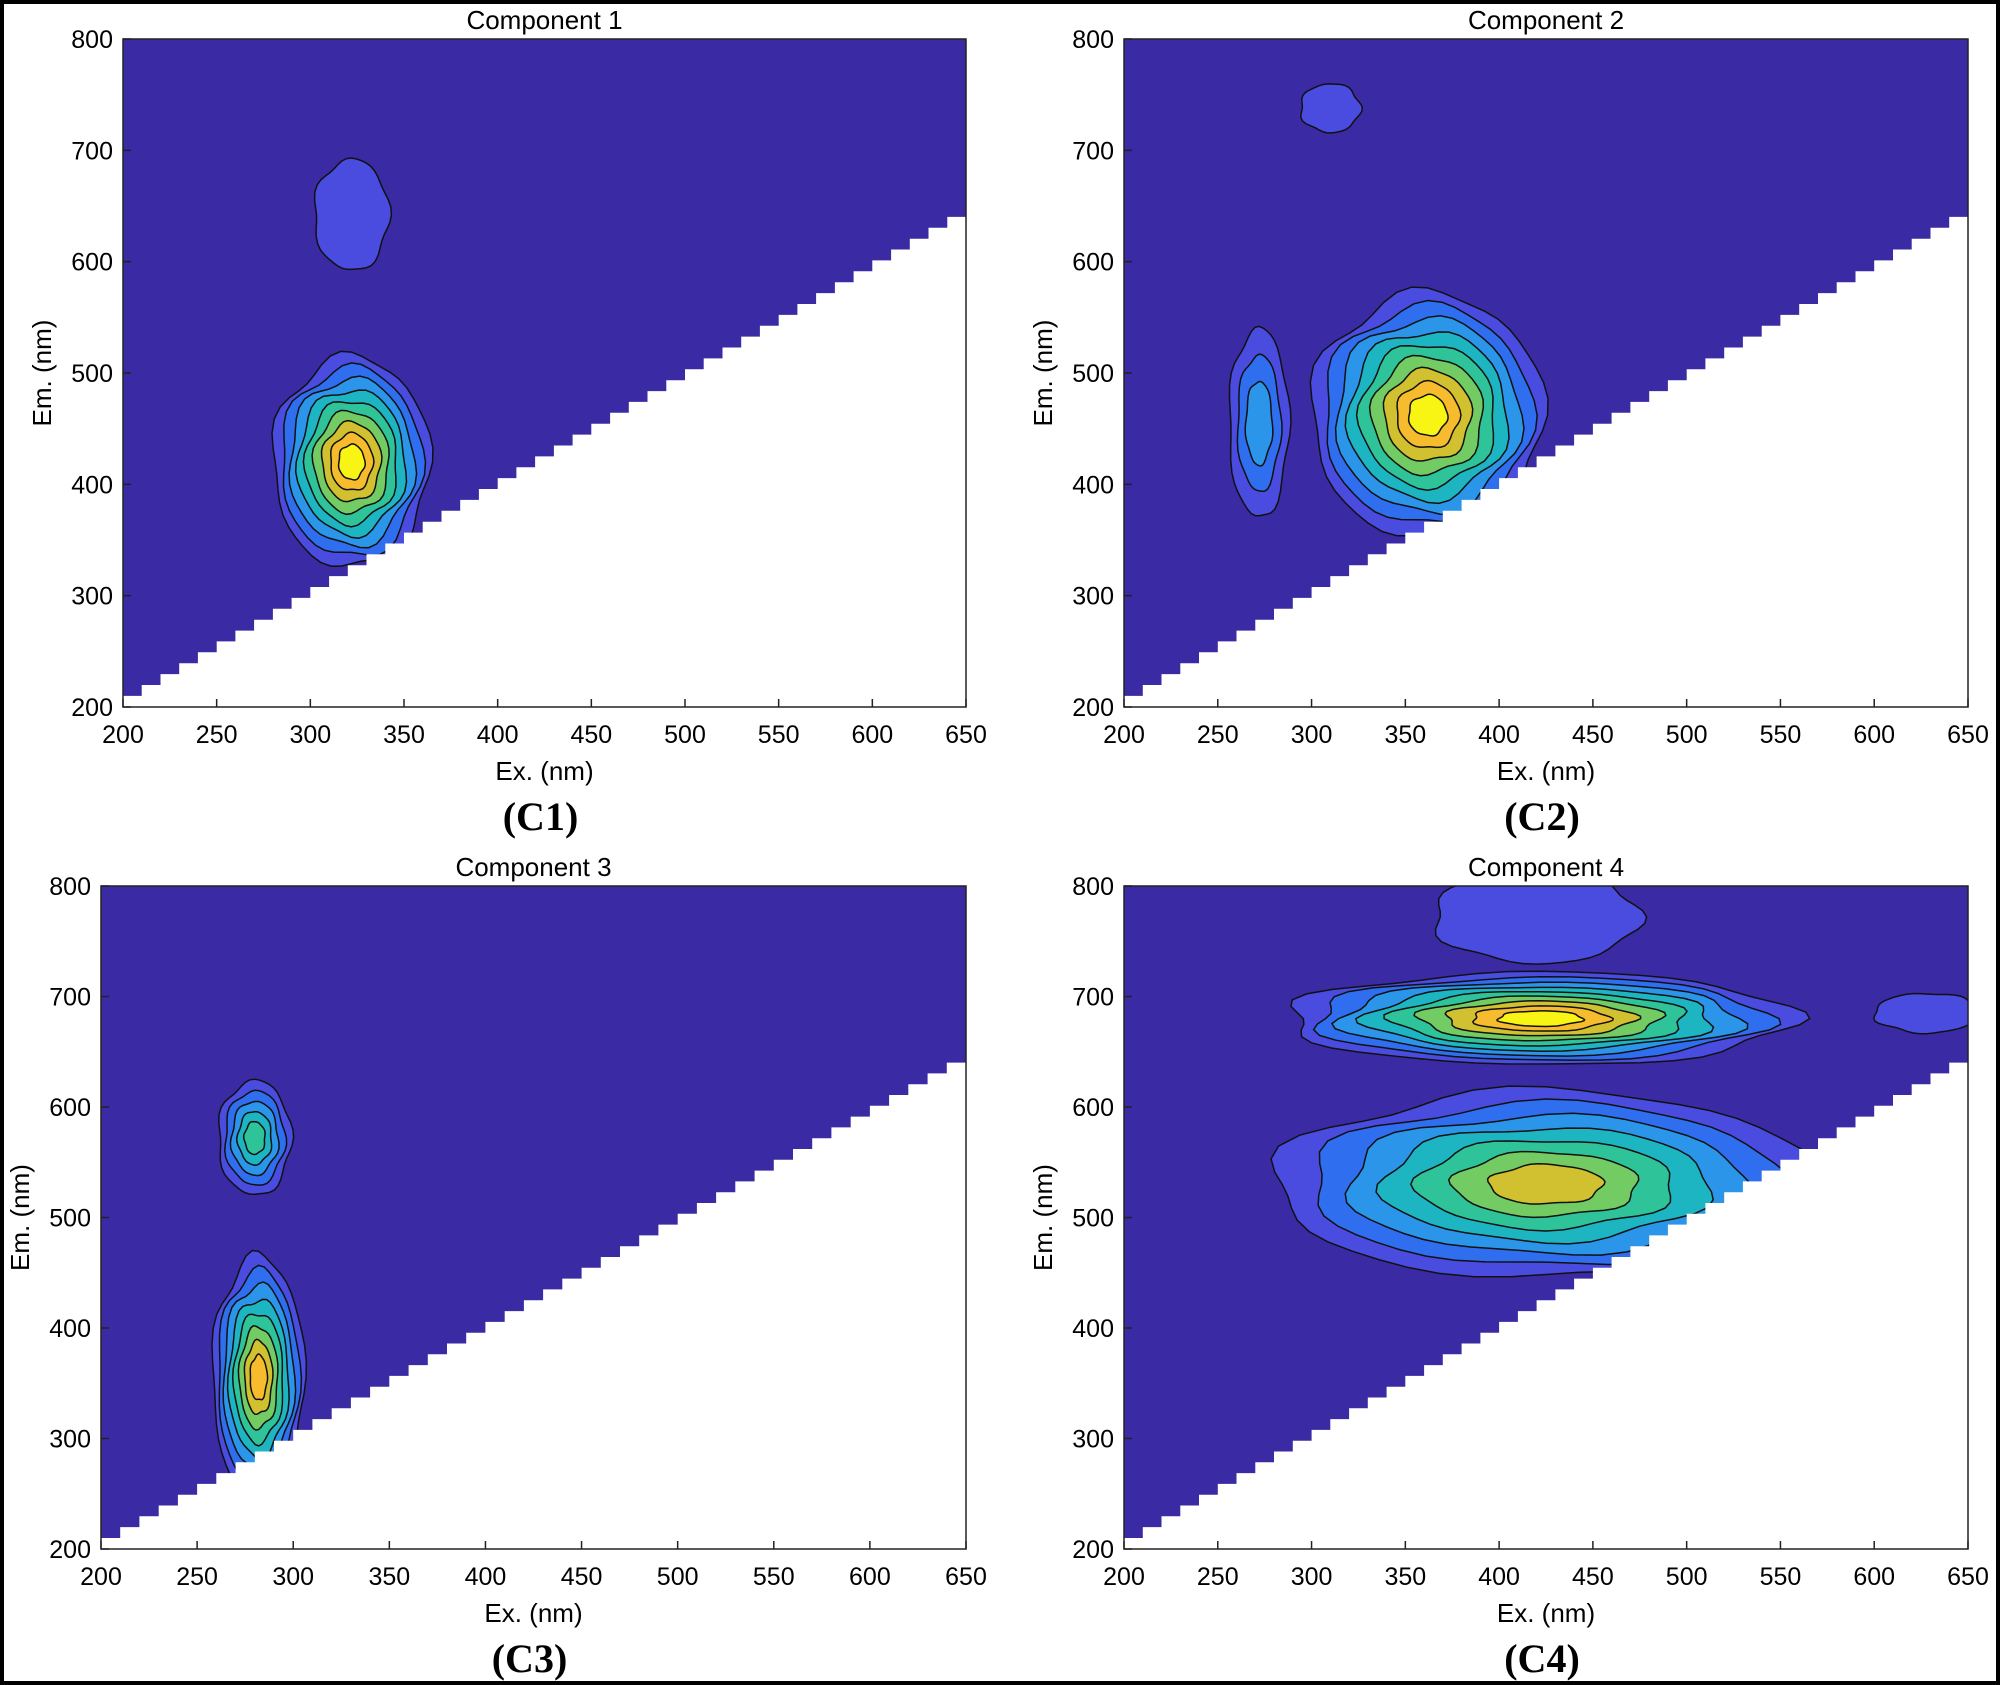 The image size is (2000, 1685). Describe the element at coordinates (1546, 867) in the screenshot. I see `chart-title: Component 4` at that location.